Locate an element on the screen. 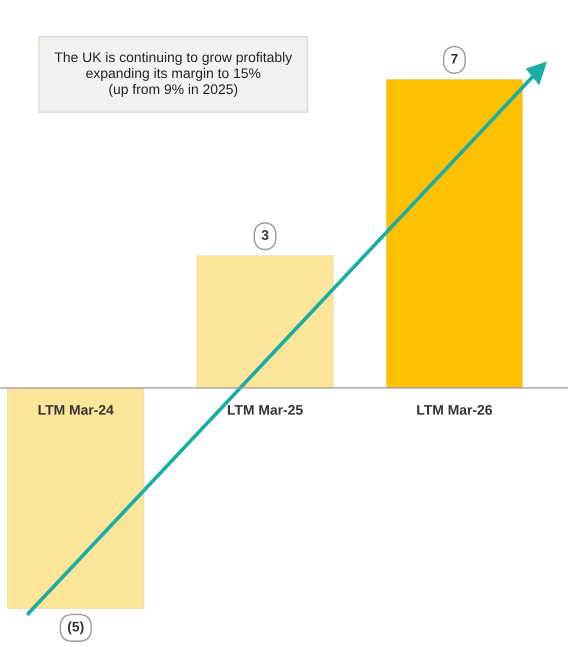 The width and height of the screenshot is (568, 647). data-label: 7 is located at coordinates (454, 59).